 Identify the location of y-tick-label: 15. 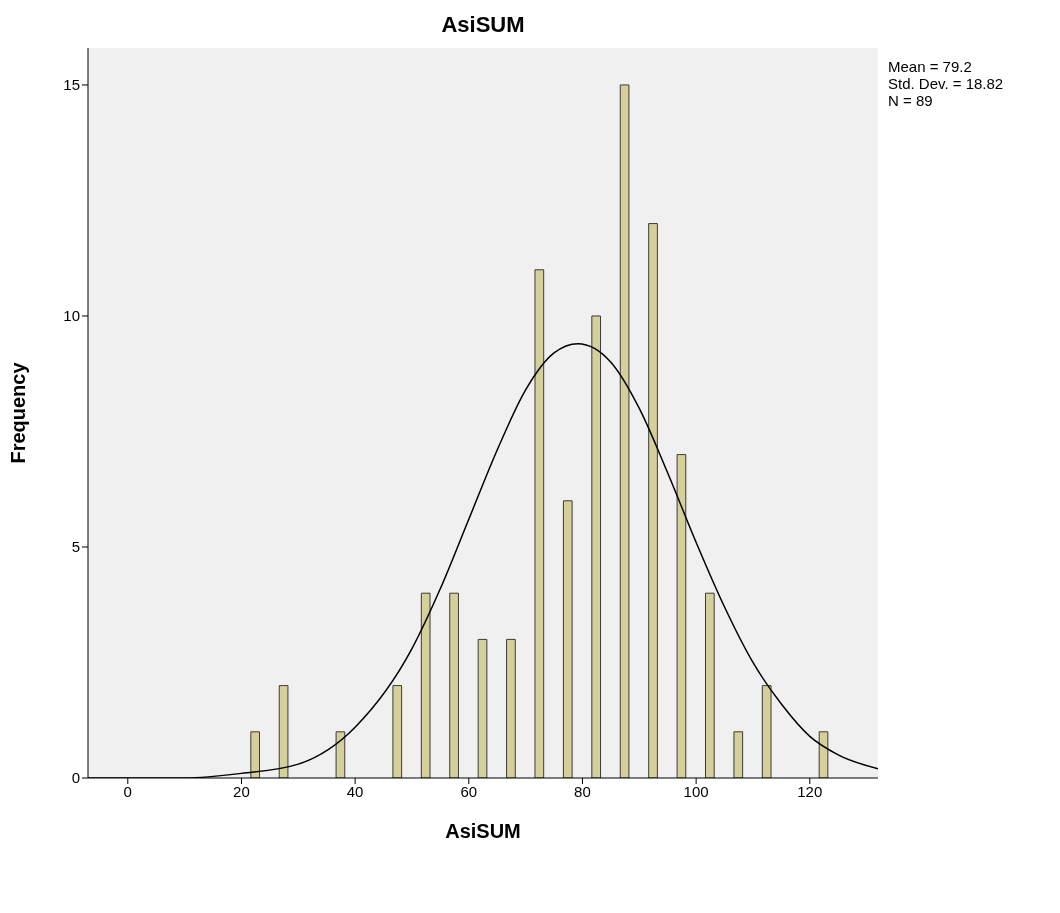
(71, 85).